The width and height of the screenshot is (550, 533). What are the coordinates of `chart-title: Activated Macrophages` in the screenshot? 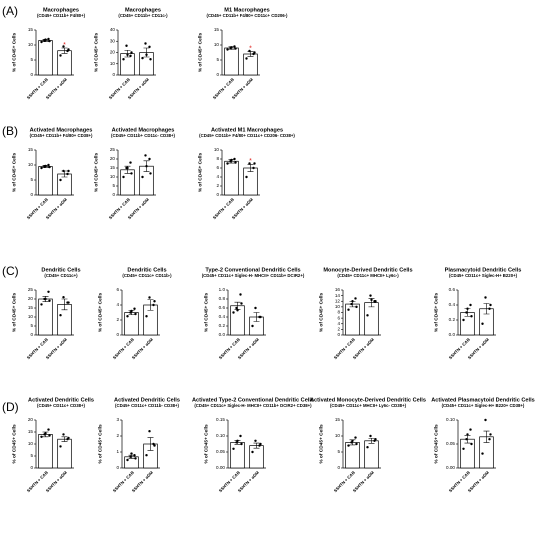 It's located at (143, 130).